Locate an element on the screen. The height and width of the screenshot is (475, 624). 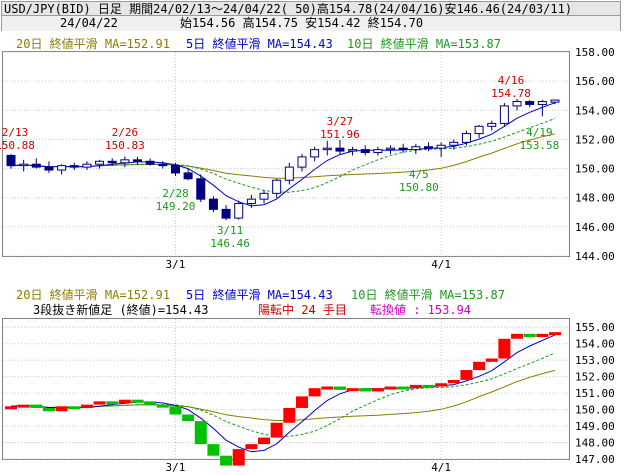
annotation-value: 153.58 is located at coordinates (539, 145).